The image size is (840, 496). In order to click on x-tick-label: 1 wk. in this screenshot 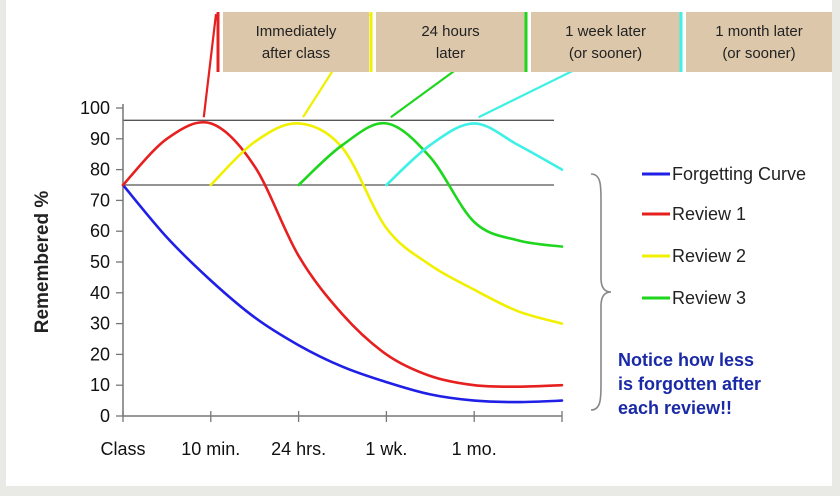, I will do `click(386, 449)`.